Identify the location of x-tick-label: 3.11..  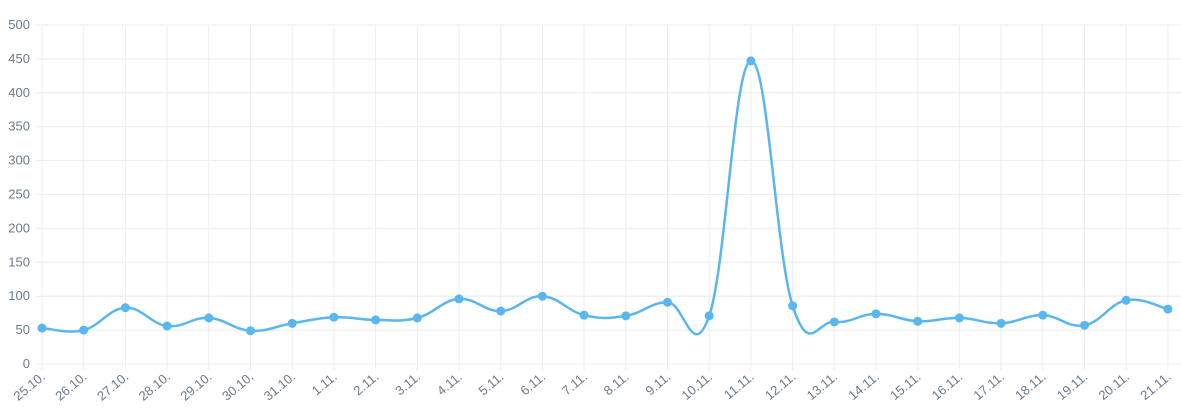
(407, 383).